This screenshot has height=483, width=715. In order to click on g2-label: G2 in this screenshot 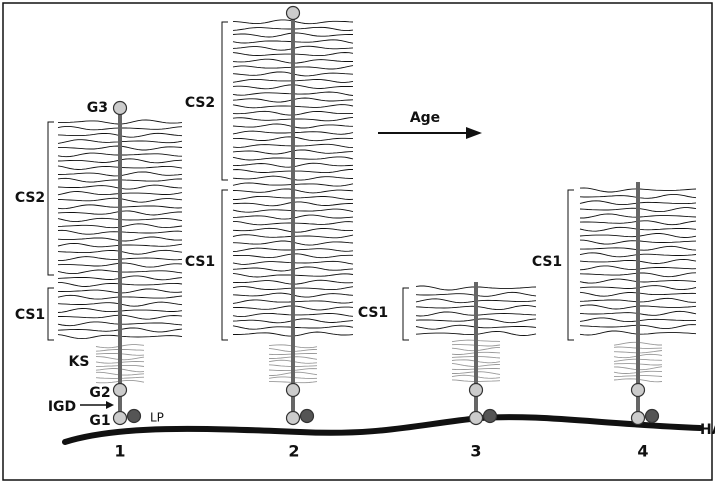, I will do `click(99, 393)`.